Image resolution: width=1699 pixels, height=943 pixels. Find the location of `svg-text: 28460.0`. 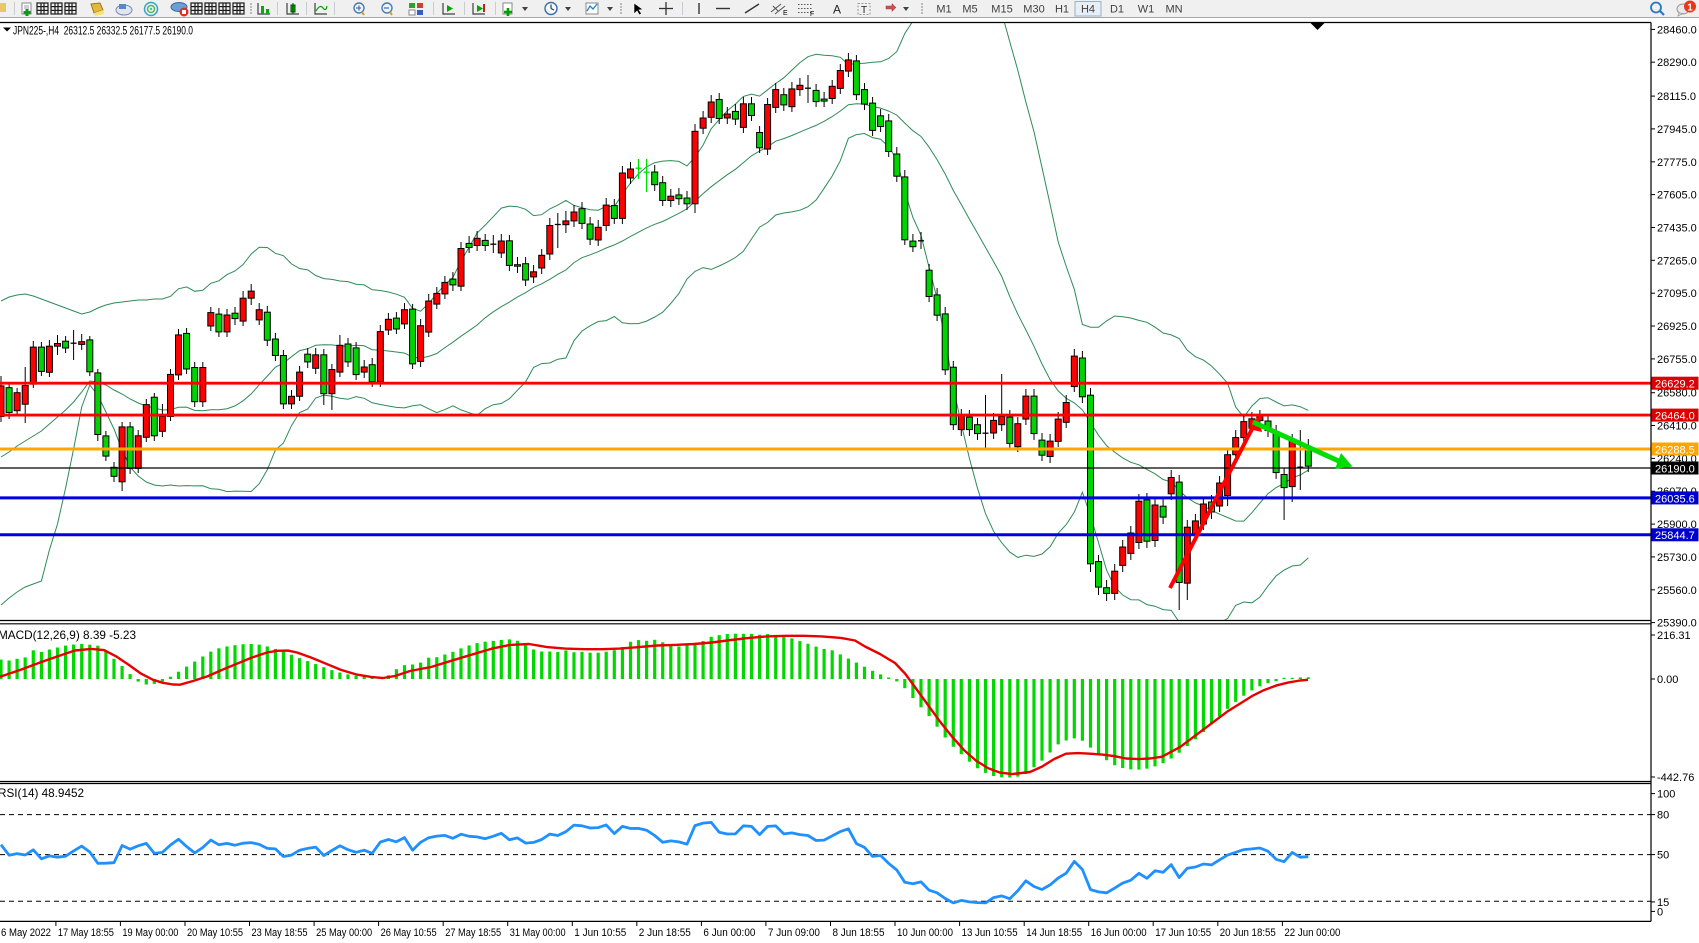

svg-text: 28460.0 is located at coordinates (1677, 30).